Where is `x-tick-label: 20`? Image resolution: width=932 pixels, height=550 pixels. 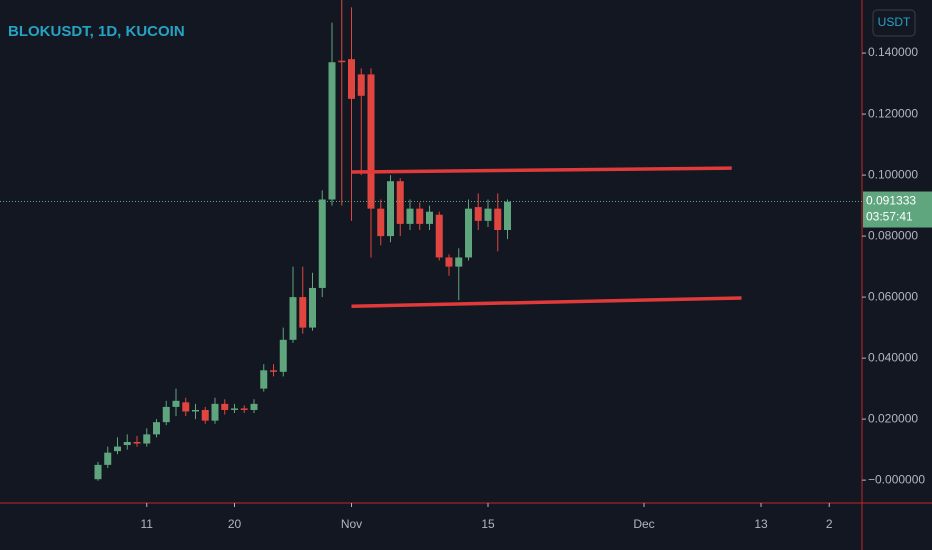 x-tick-label: 20 is located at coordinates (235, 524).